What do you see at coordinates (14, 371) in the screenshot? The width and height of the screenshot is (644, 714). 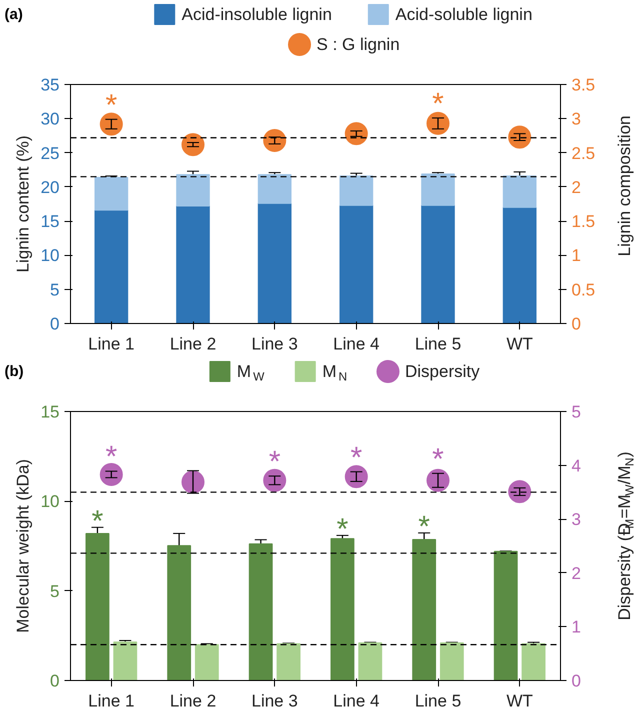 I see `chart-title: (b)` at bounding box center [14, 371].